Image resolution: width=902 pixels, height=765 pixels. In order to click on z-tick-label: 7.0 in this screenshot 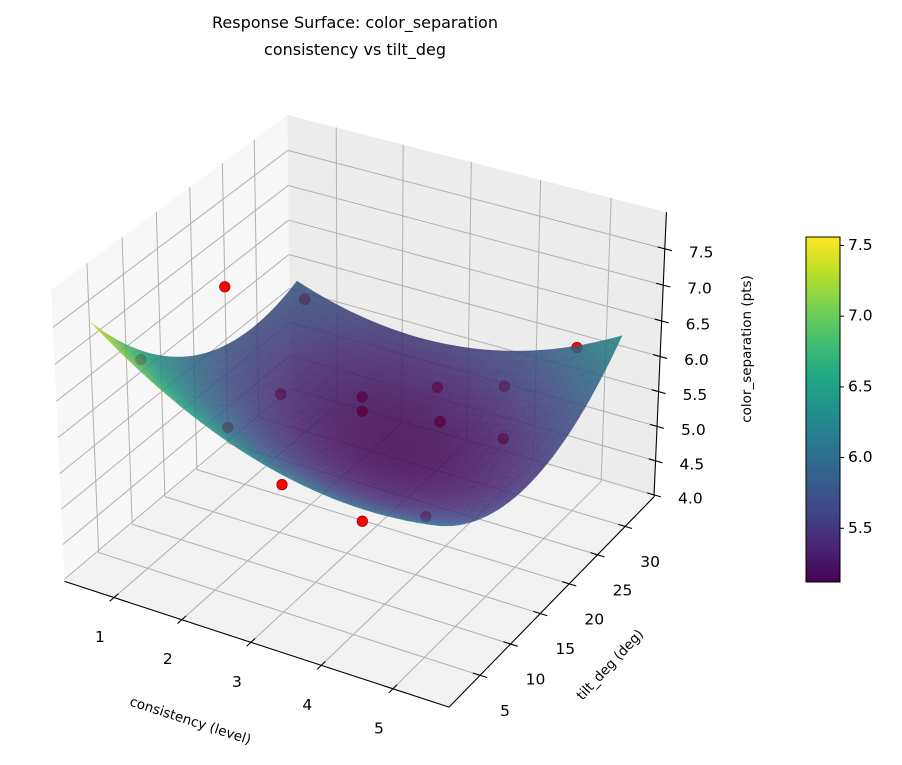, I will do `click(699, 289)`.